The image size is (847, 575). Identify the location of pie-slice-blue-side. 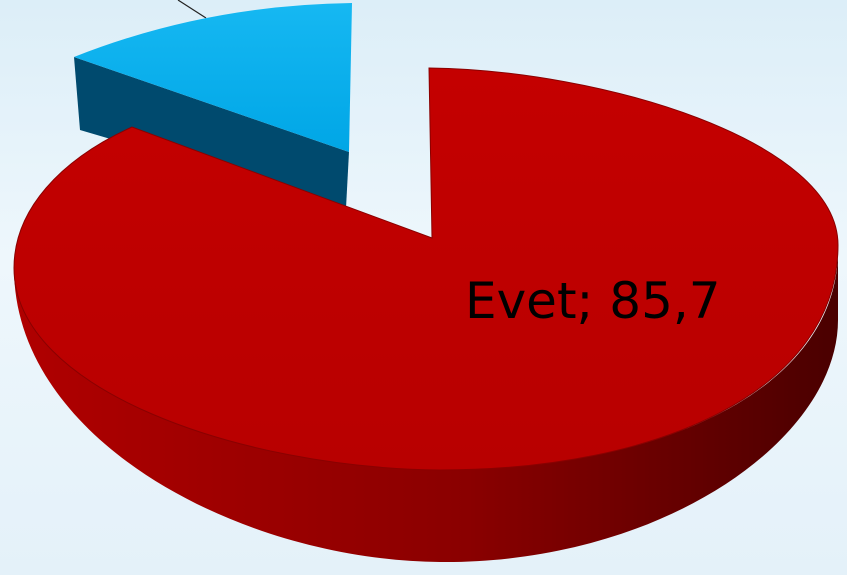
(211, 132).